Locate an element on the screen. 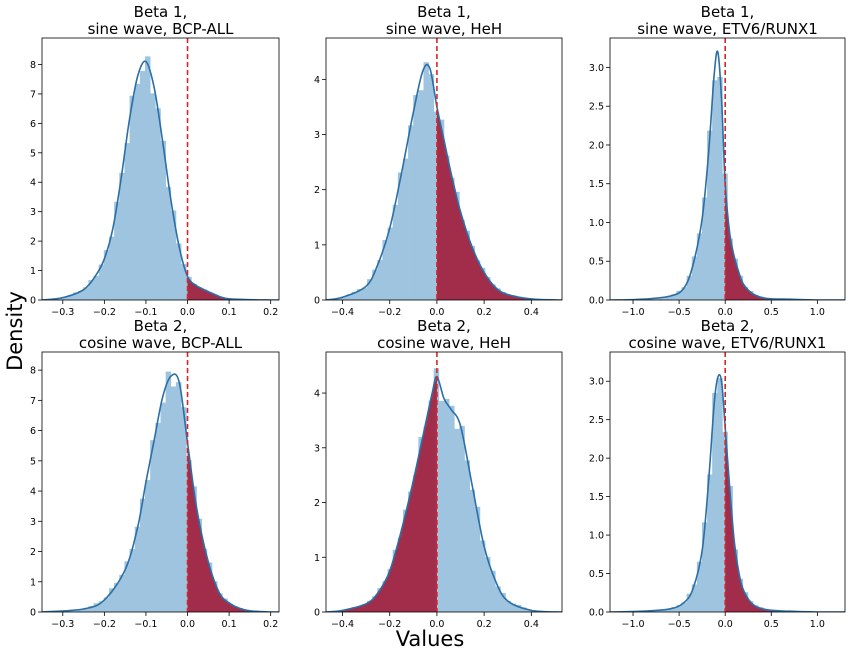  plot-area is located at coordinates (444, 169).